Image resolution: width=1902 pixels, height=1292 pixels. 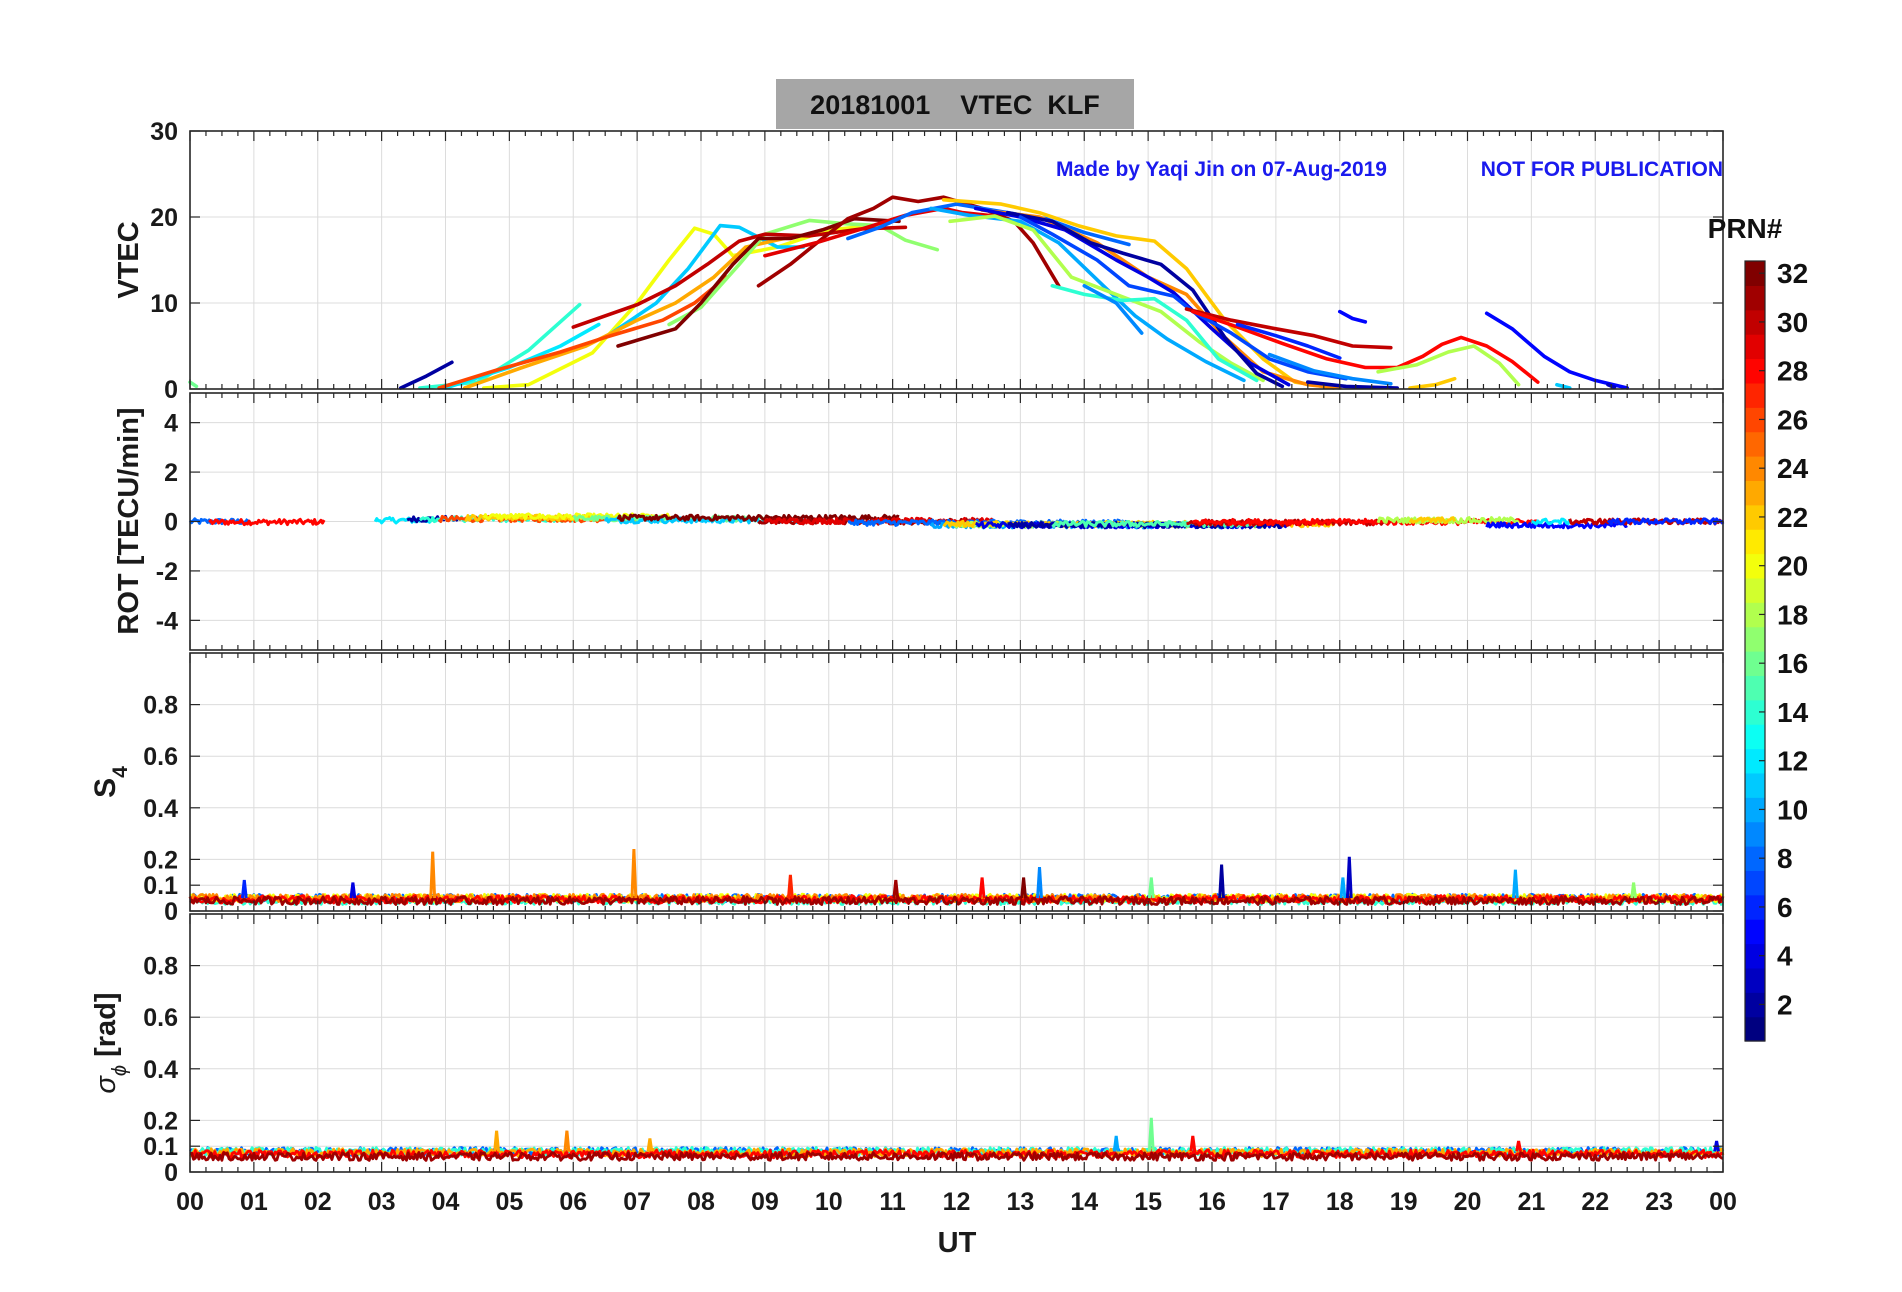 What do you see at coordinates (1602, 169) in the screenshot?
I see `not-for-publication-annotation: NOT FOR PUBLICATION` at bounding box center [1602, 169].